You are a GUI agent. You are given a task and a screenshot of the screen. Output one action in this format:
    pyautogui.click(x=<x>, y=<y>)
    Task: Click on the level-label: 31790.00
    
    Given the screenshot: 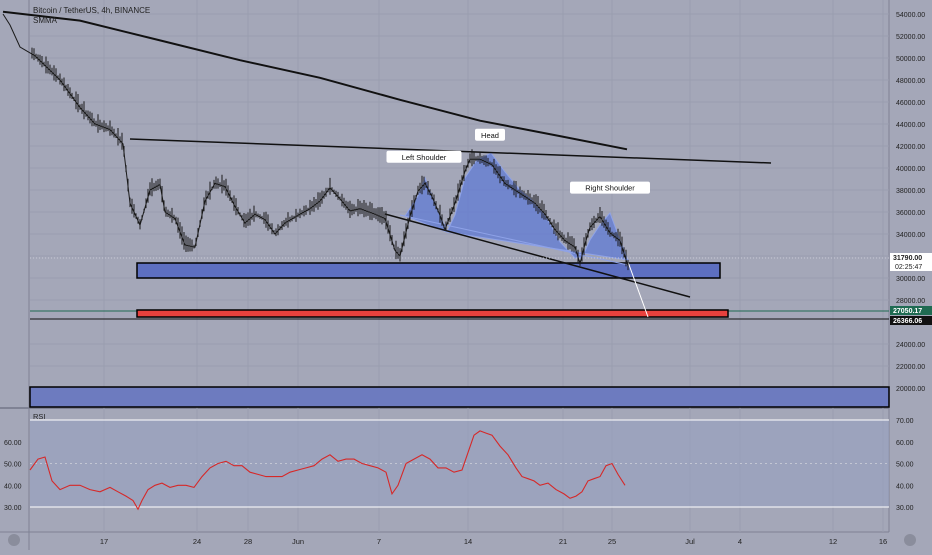 What is the action you would take?
    pyautogui.click(x=907, y=258)
    